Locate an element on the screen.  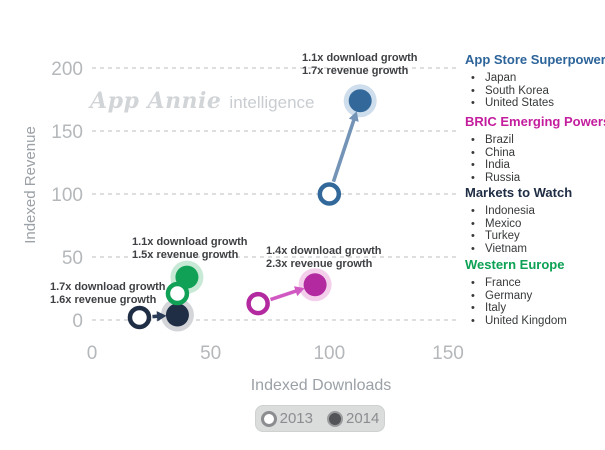
legend-item: • Brazil is located at coordinates (535, 140).